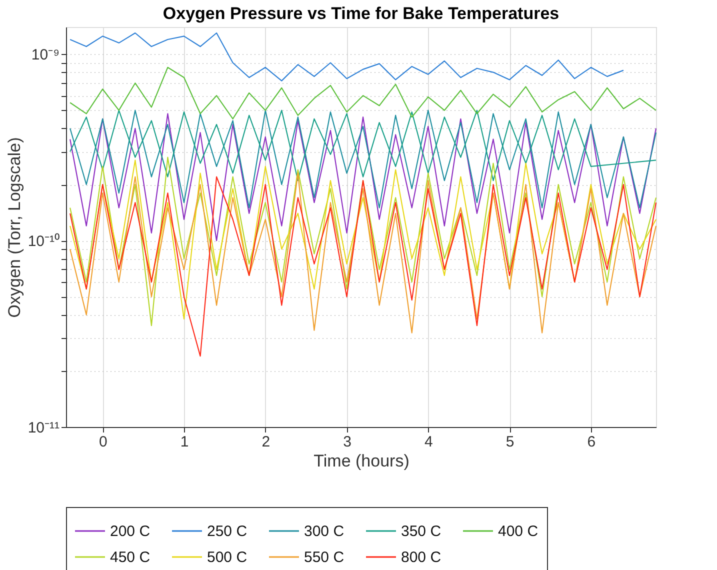  I want to click on x-tick-label: 4, so click(428, 442).